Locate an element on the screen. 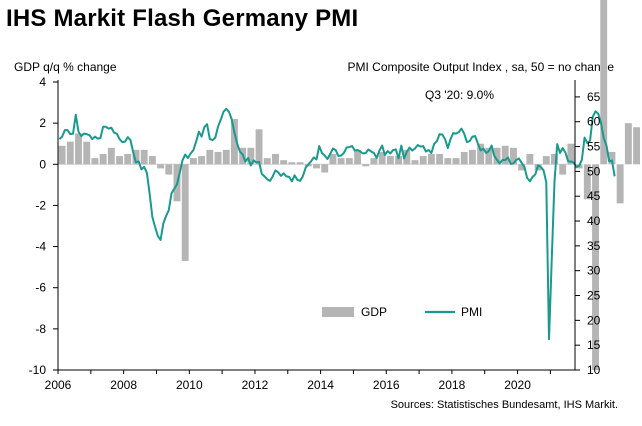 This screenshot has width=642, height=426. left-axis-label: GDP q/q % change is located at coordinates (65, 67).